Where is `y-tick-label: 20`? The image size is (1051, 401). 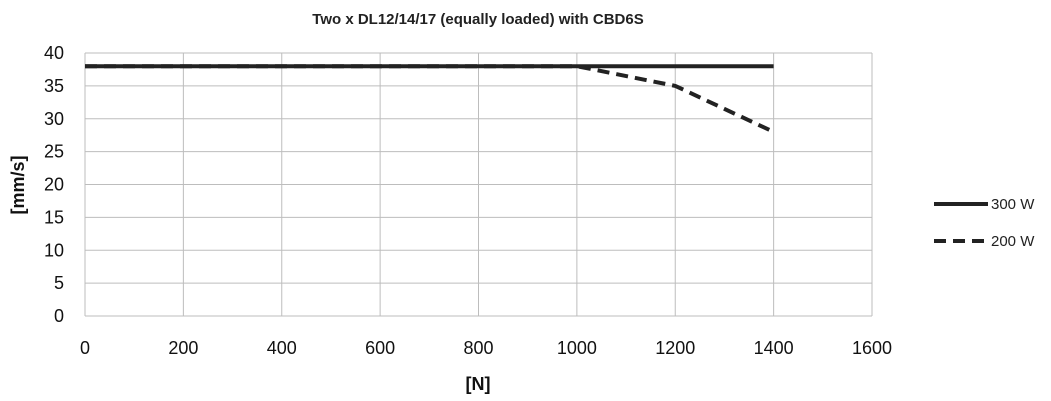 y-tick-label: 20 is located at coordinates (54, 185).